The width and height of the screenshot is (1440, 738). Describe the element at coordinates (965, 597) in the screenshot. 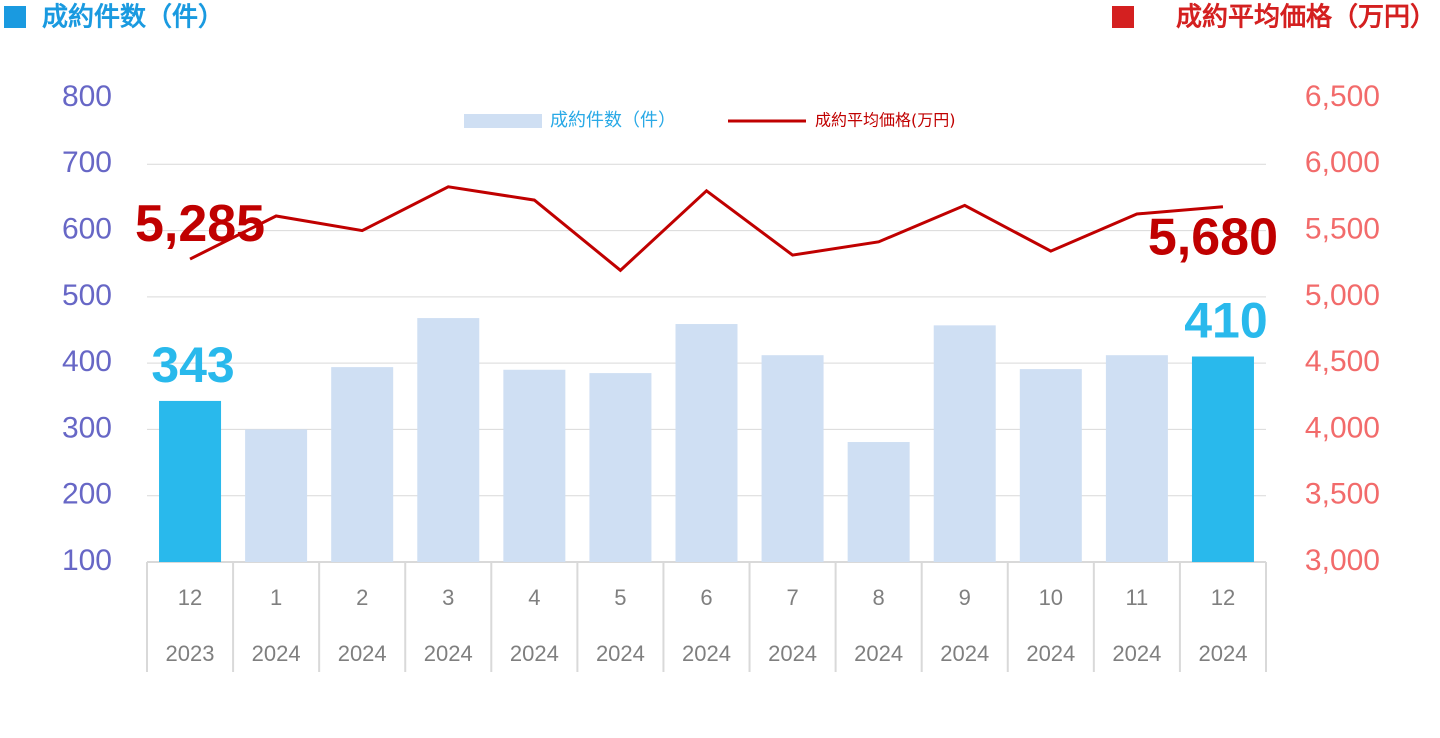

I see `x-tick-label: 9` at that location.